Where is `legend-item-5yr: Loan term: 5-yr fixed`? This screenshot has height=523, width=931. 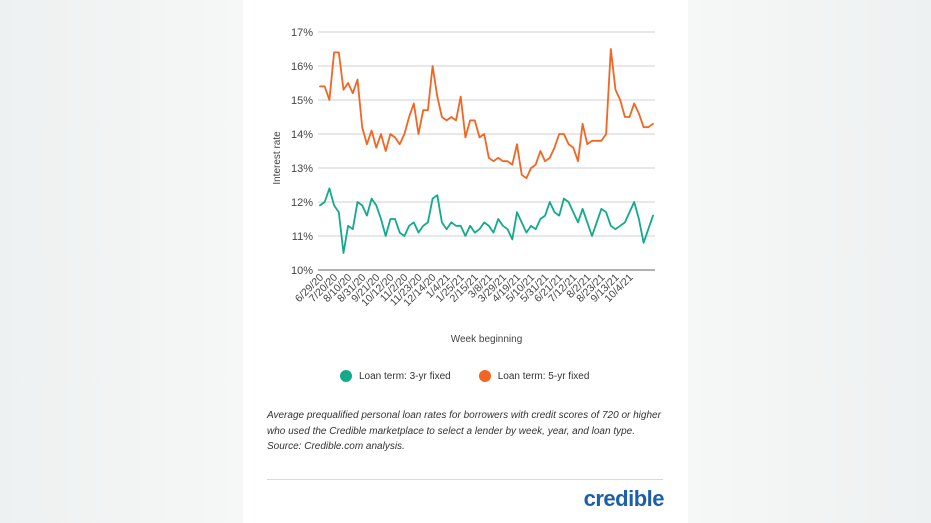
legend-item-5yr: Loan term: 5-yr fixed is located at coordinates (534, 376).